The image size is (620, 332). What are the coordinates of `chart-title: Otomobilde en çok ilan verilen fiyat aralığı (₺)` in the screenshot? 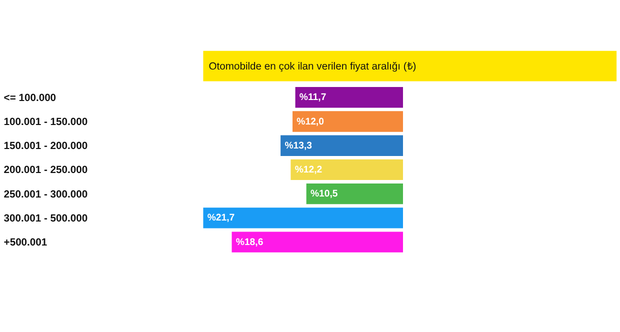 It's located at (312, 66).